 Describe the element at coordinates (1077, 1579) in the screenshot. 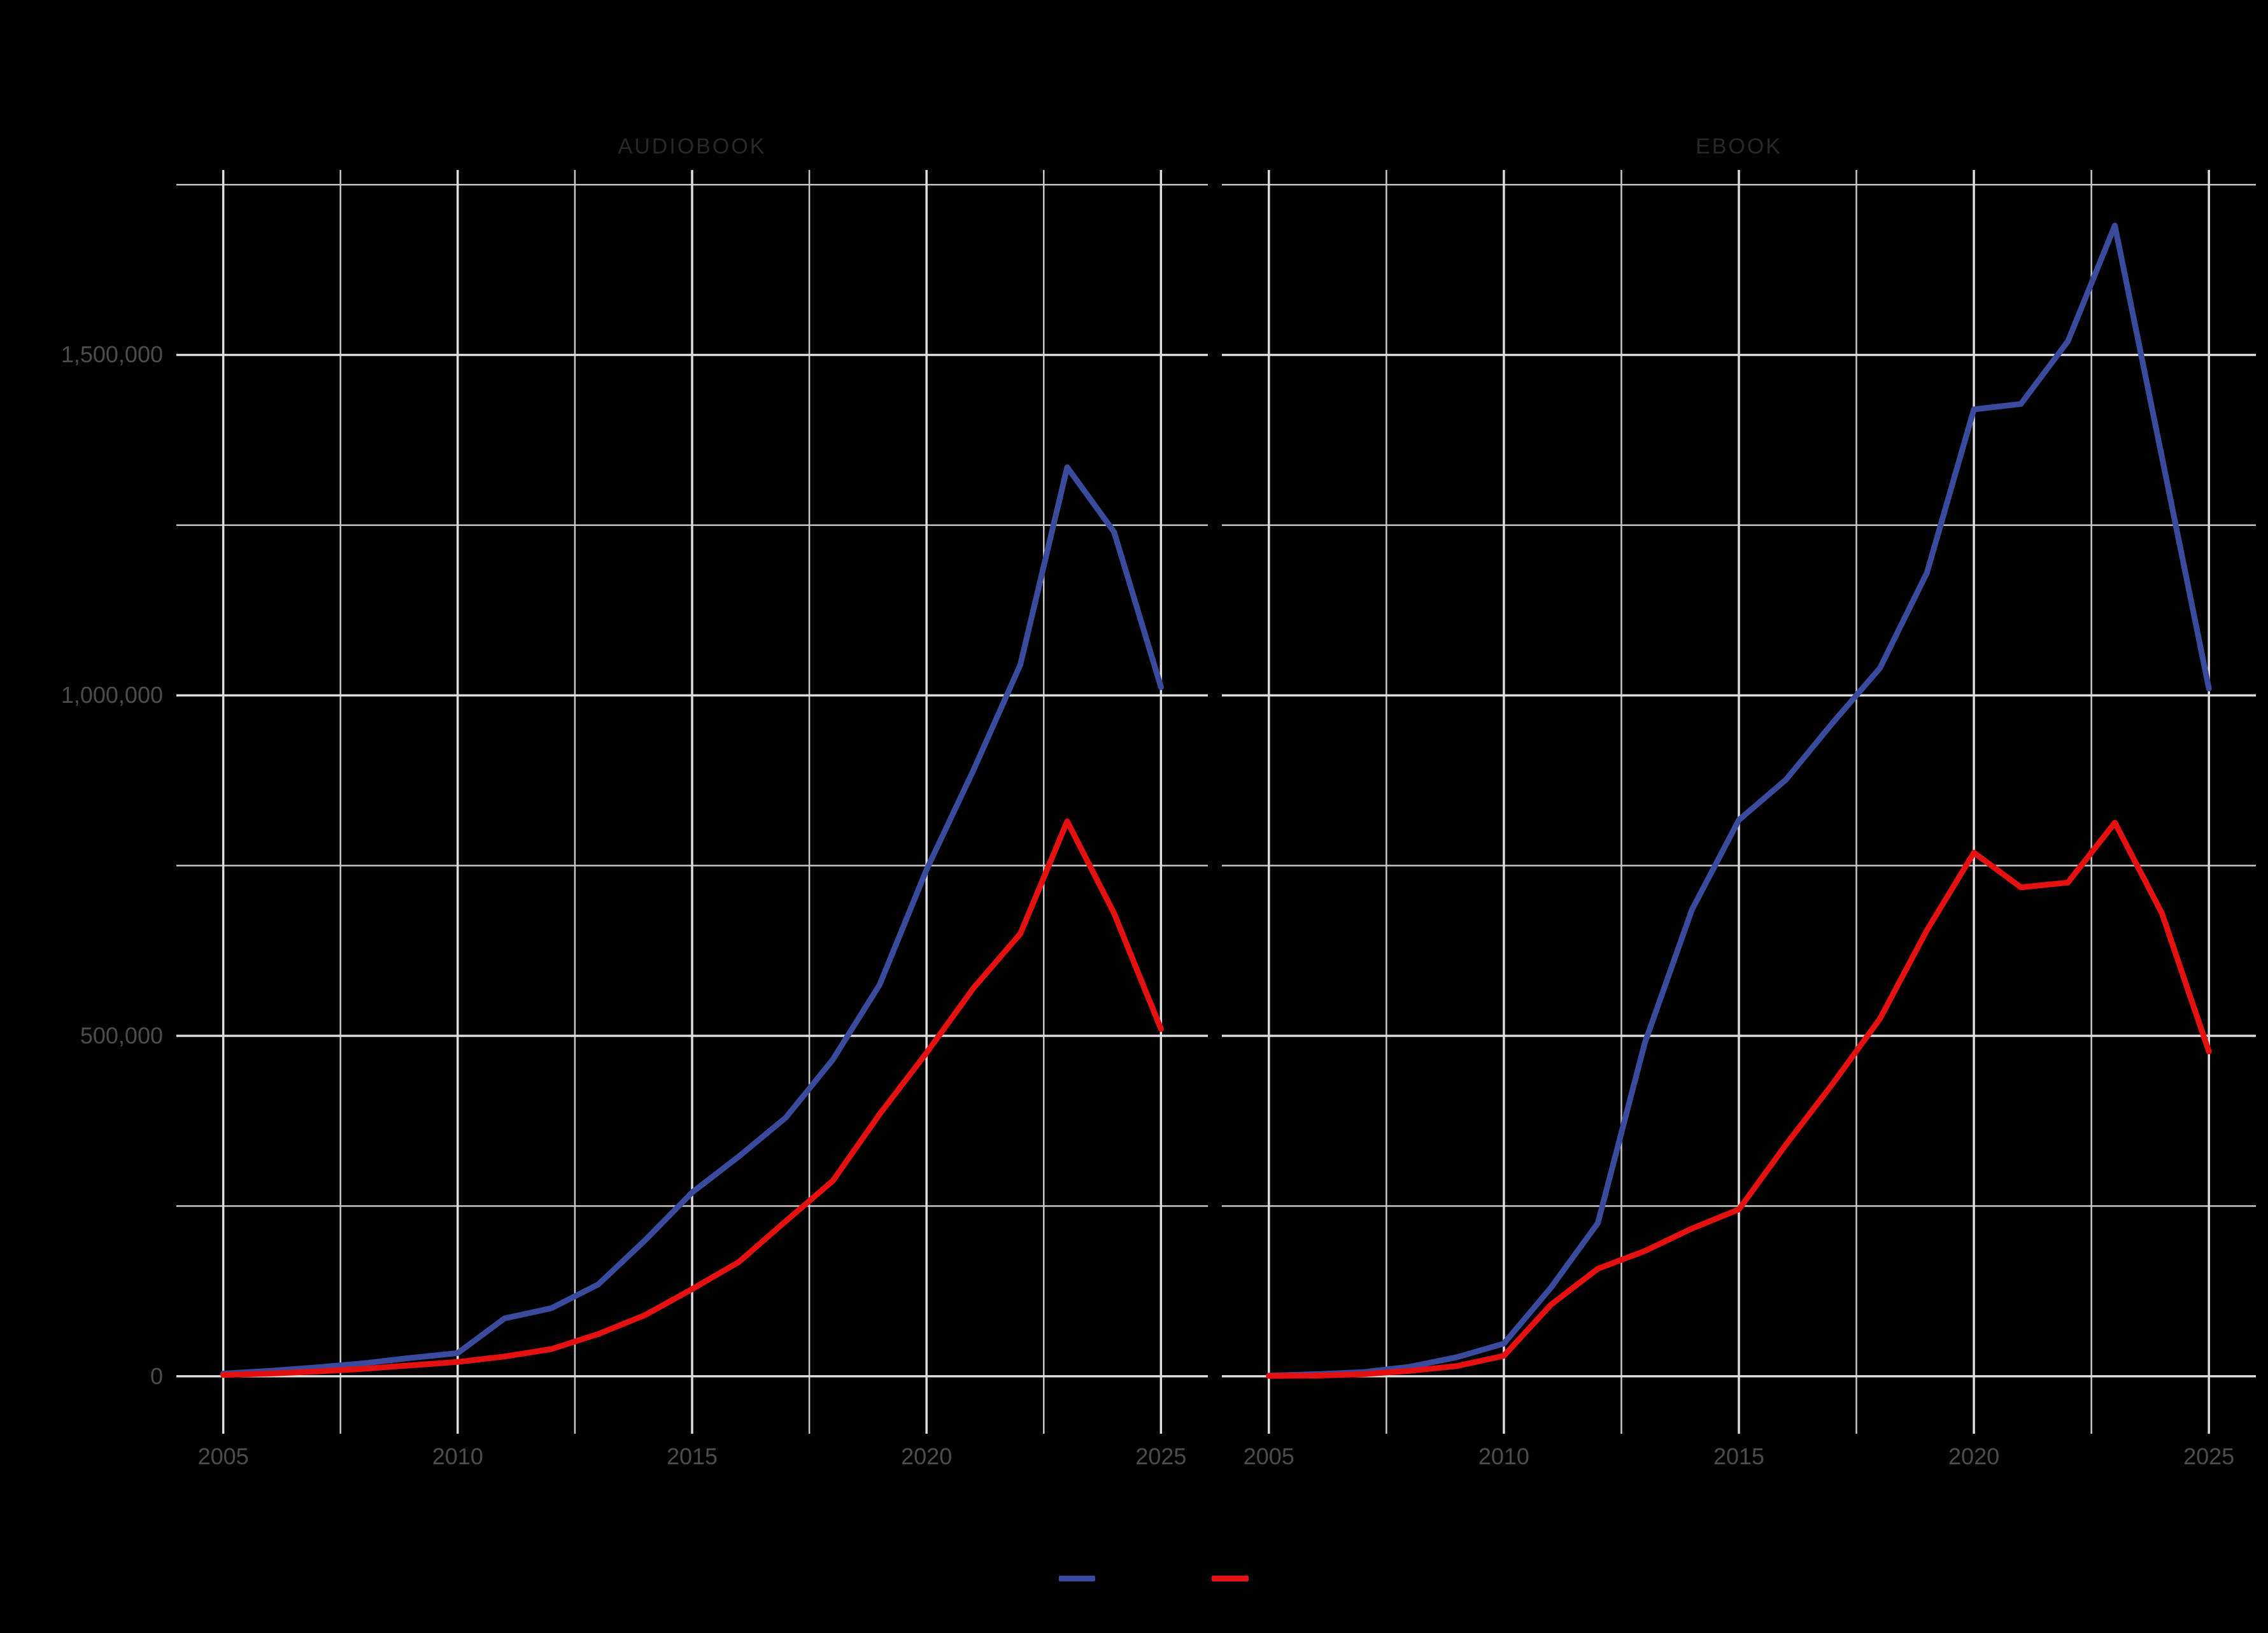

I see `legend-swatch-blue` at that location.